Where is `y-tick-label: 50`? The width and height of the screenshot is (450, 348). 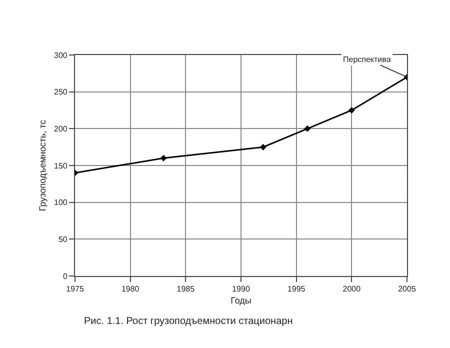
y-tick-label: 50 is located at coordinates (63, 239).